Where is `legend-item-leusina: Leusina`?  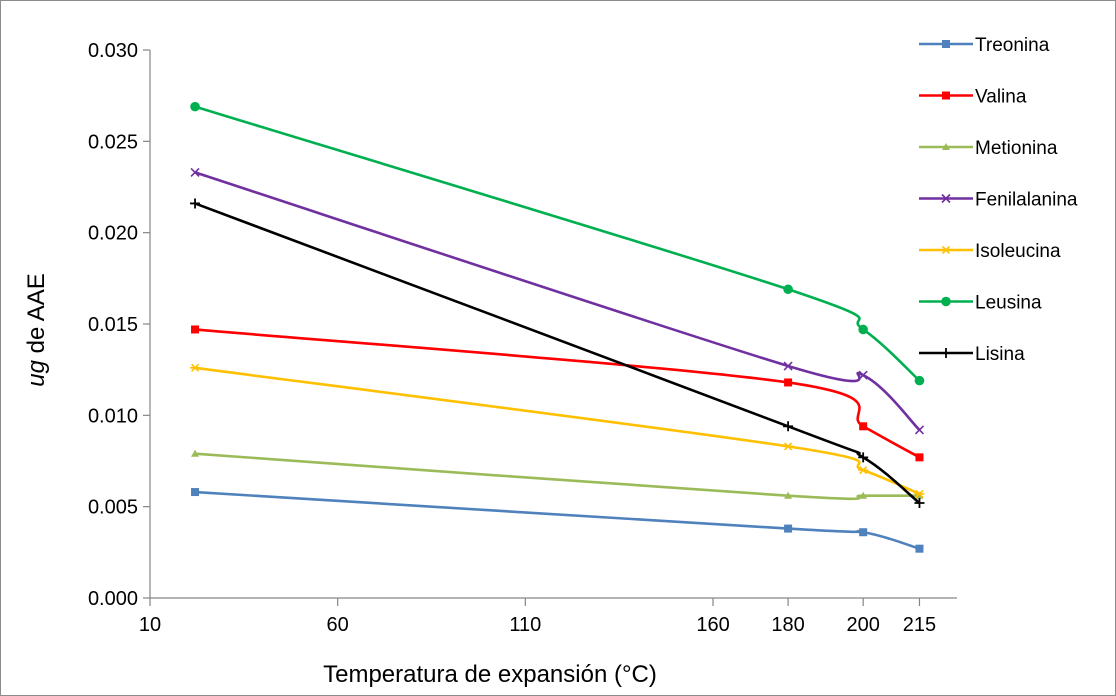
legend-item-leusina: Leusina is located at coordinates (980, 303).